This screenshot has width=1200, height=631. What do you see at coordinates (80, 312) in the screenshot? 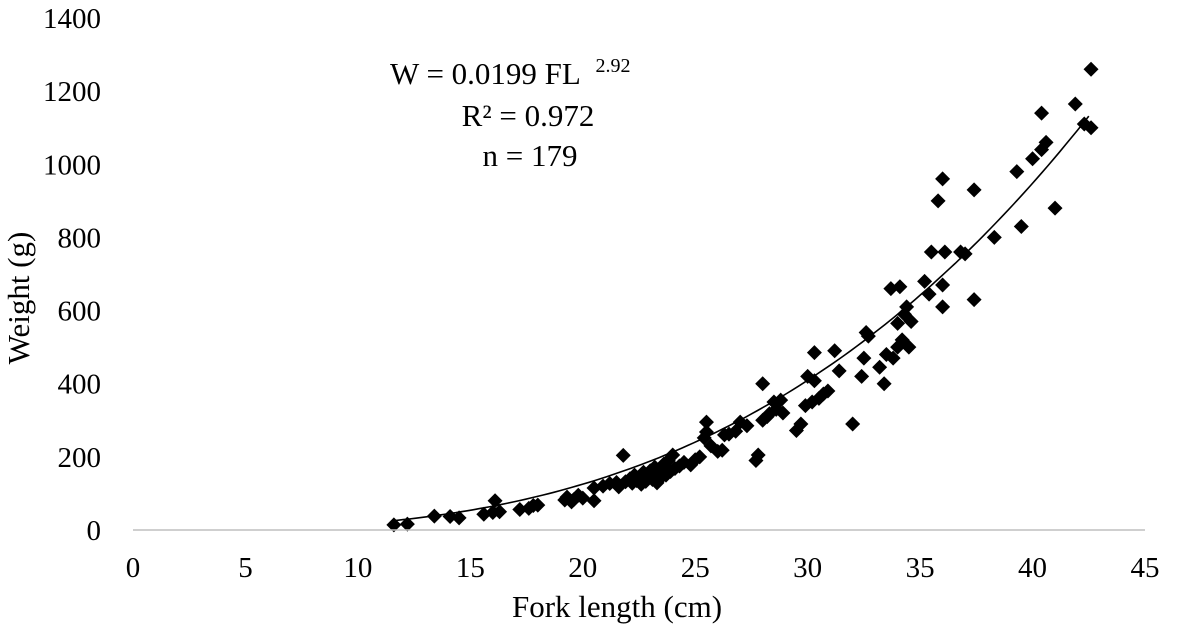
I see `y-tick-label: 600` at bounding box center [80, 312].